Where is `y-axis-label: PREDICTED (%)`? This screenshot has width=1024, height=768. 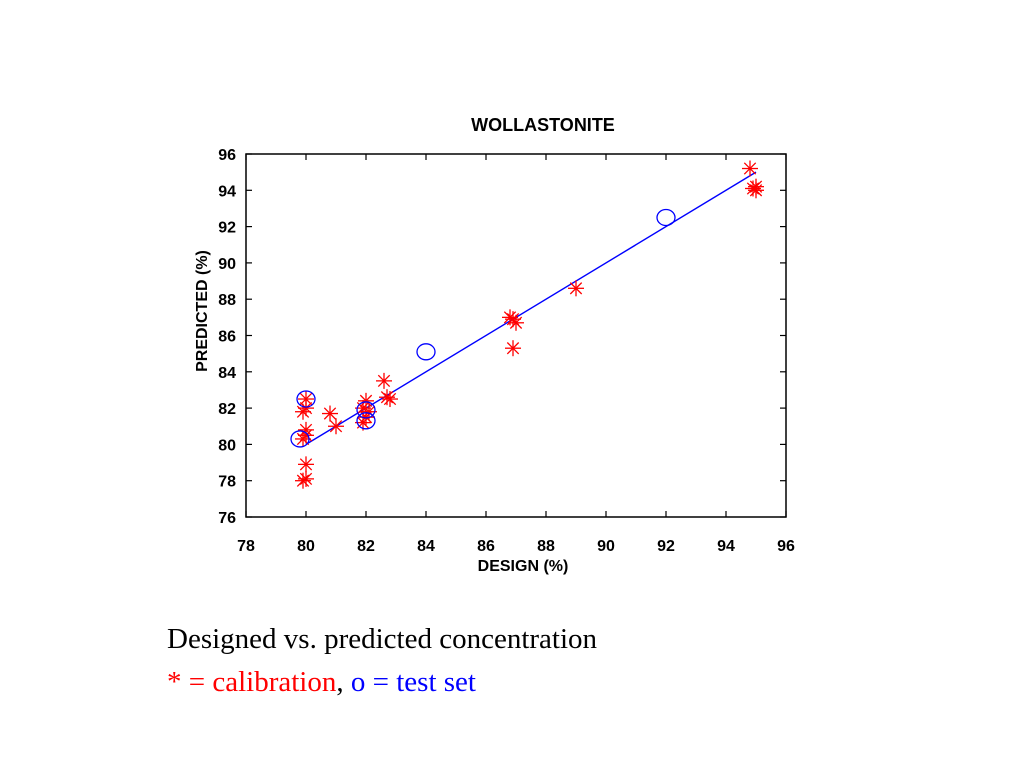
y-axis-label: PREDICTED (%) is located at coordinates (202, 311).